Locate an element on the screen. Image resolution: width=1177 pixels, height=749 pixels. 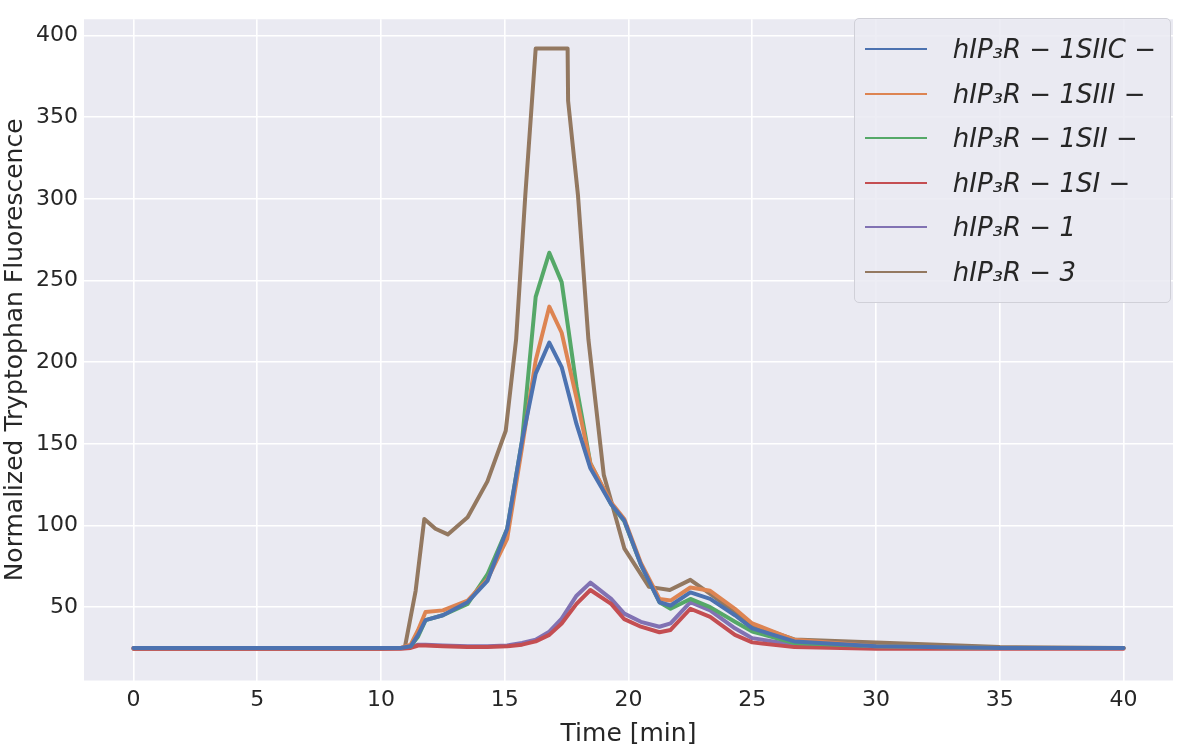
y-tick-label: 400 is located at coordinates (56, 34).